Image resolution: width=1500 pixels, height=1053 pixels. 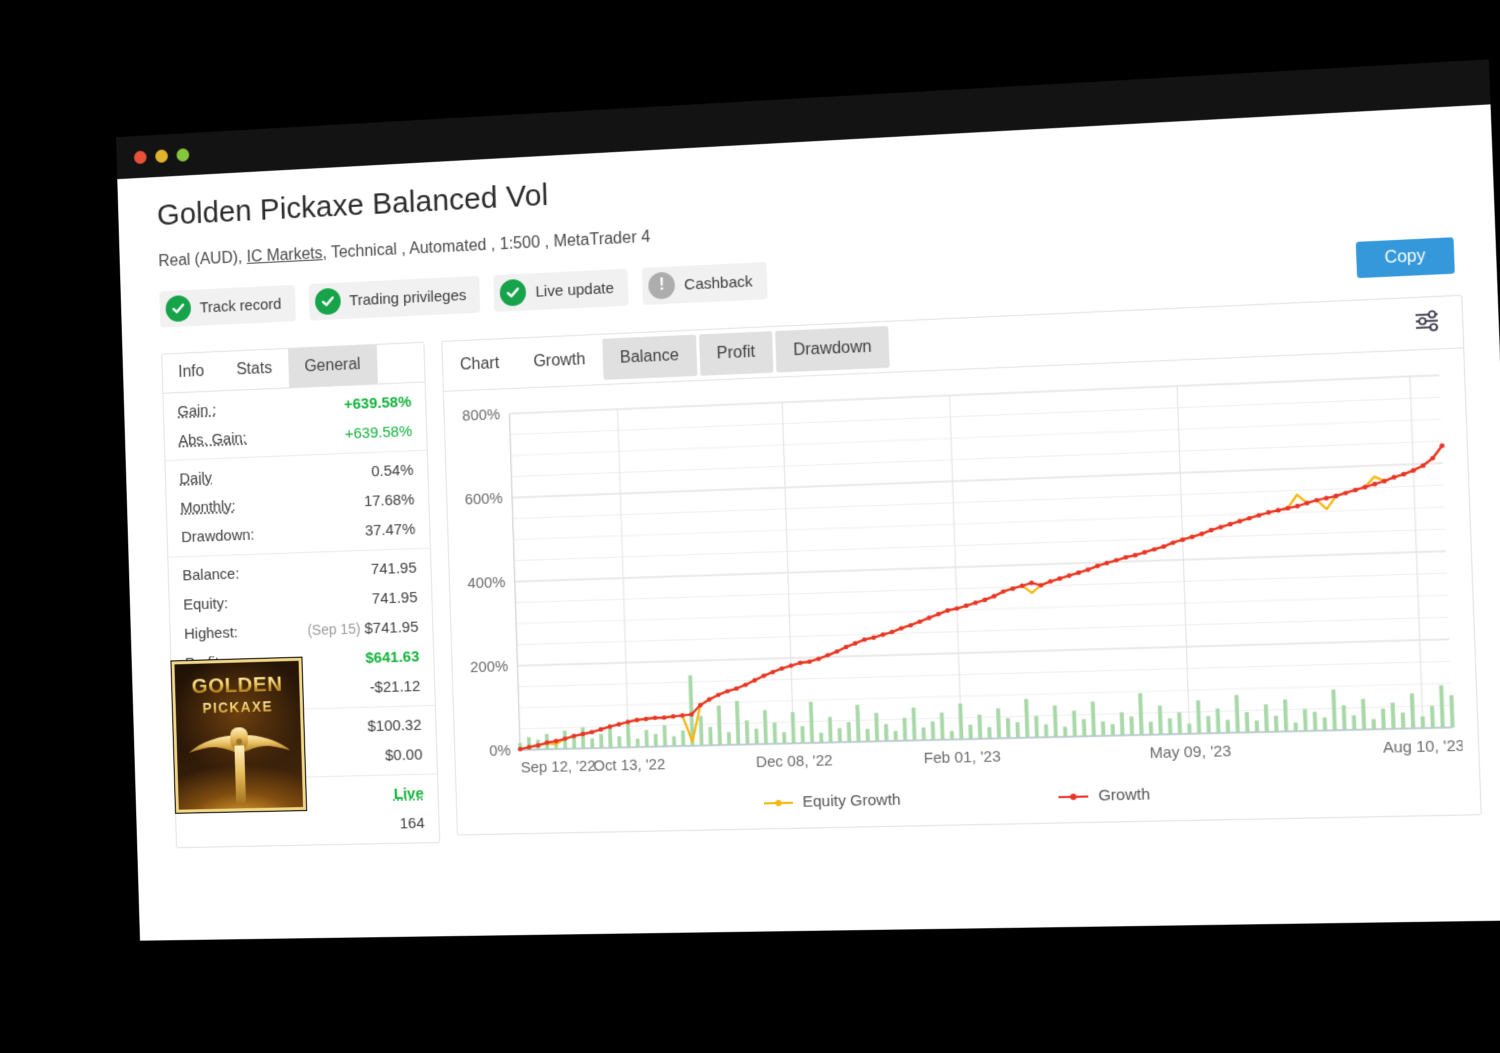 I want to click on stat-label: Drawdown:, so click(x=218, y=536).